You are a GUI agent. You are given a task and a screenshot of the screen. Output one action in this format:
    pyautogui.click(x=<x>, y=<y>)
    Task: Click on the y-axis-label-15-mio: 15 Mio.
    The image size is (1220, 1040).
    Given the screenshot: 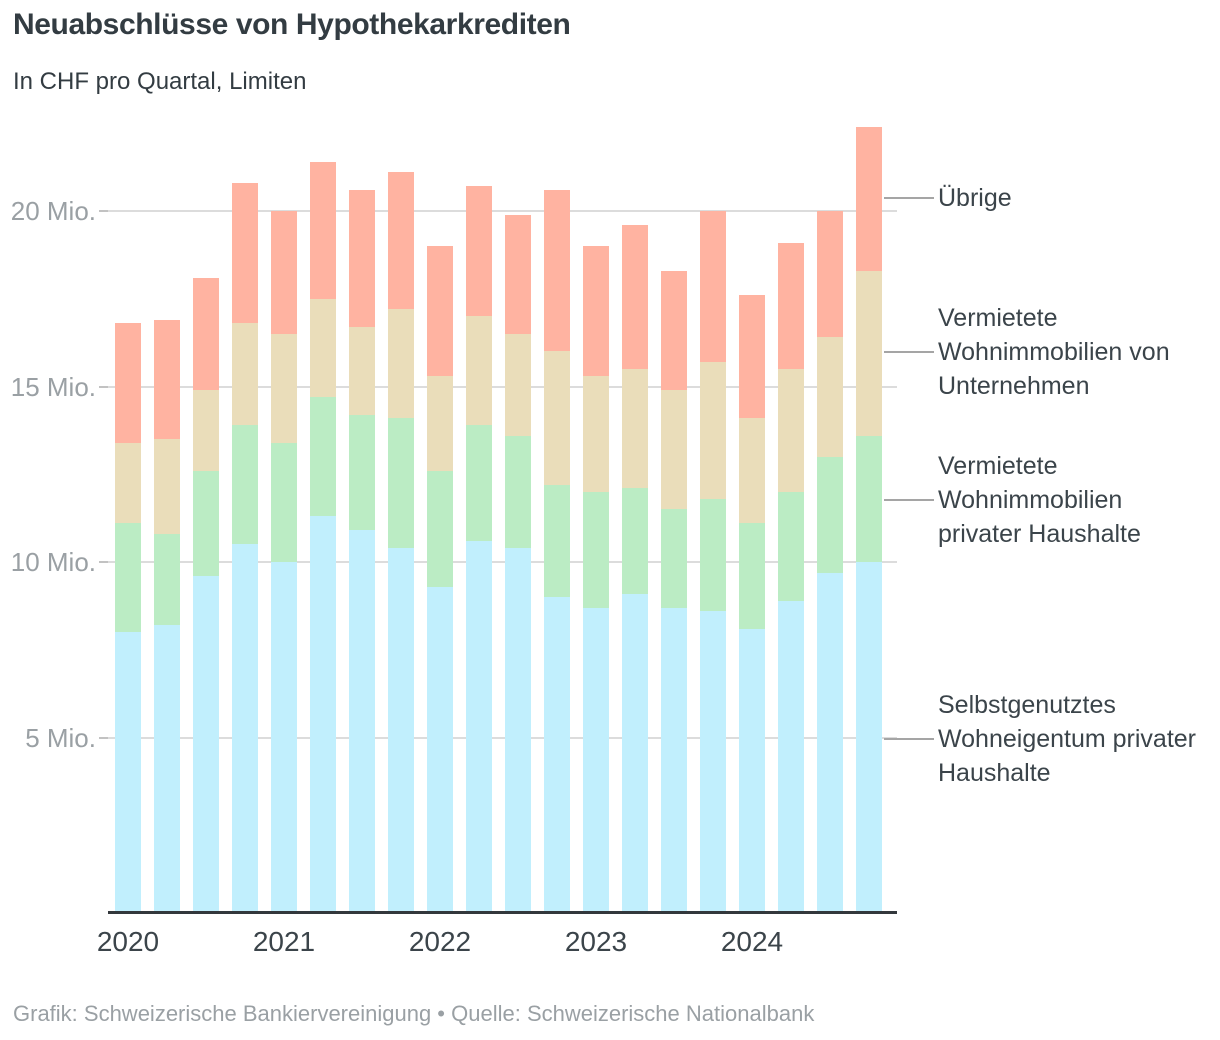 What is the action you would take?
    pyautogui.click(x=53, y=387)
    